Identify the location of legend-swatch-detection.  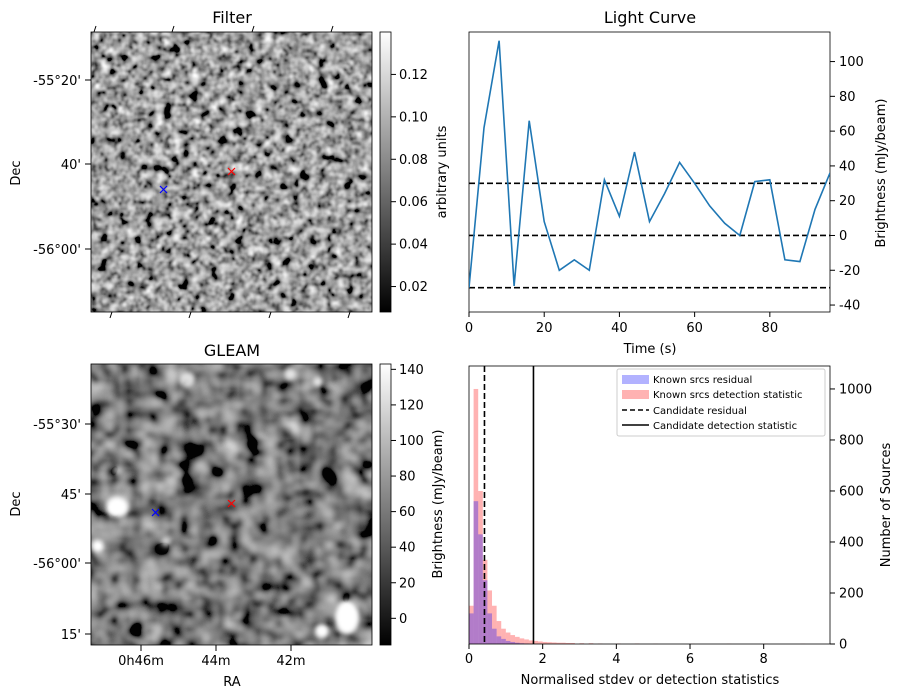
(635, 394).